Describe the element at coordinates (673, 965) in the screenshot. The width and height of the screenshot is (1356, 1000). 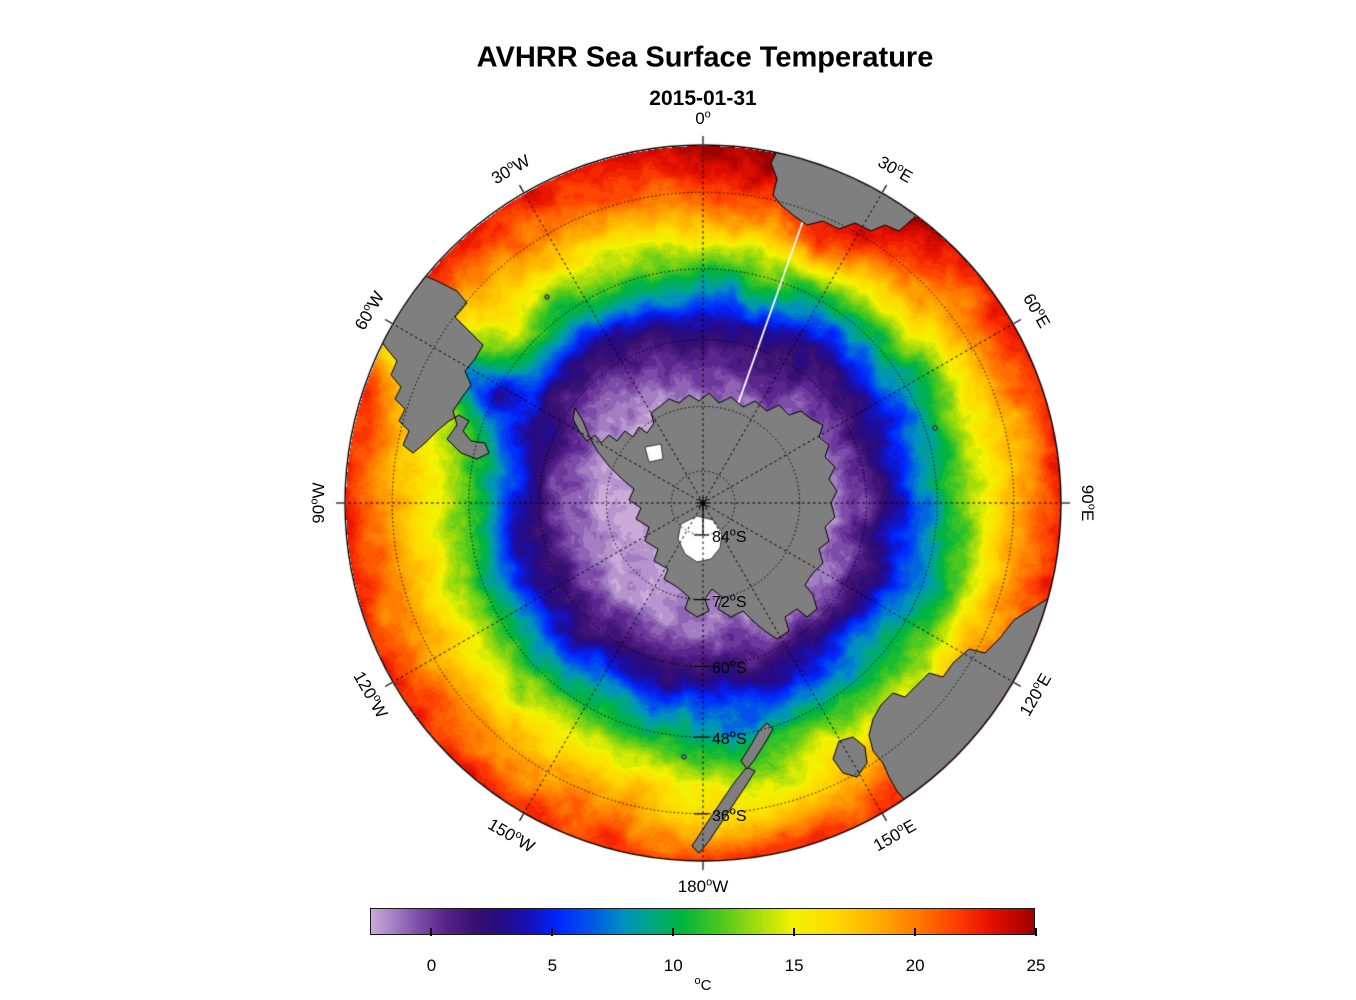
I see `colorbar-tick-label: 10` at that location.